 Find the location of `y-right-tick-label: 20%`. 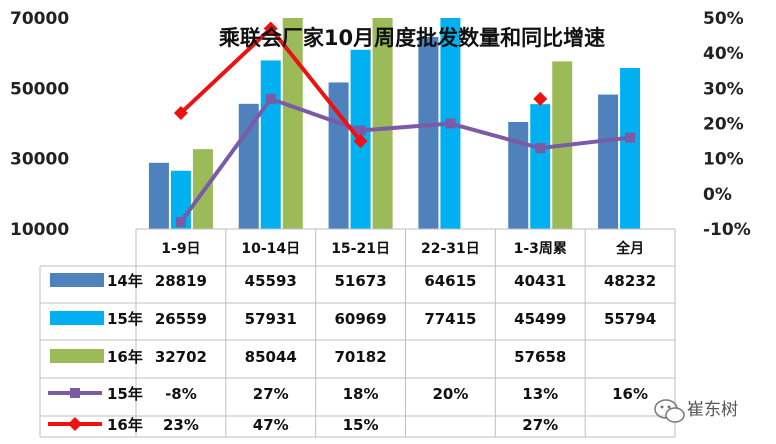

y-right-tick-label: 20% is located at coordinates (723, 125).